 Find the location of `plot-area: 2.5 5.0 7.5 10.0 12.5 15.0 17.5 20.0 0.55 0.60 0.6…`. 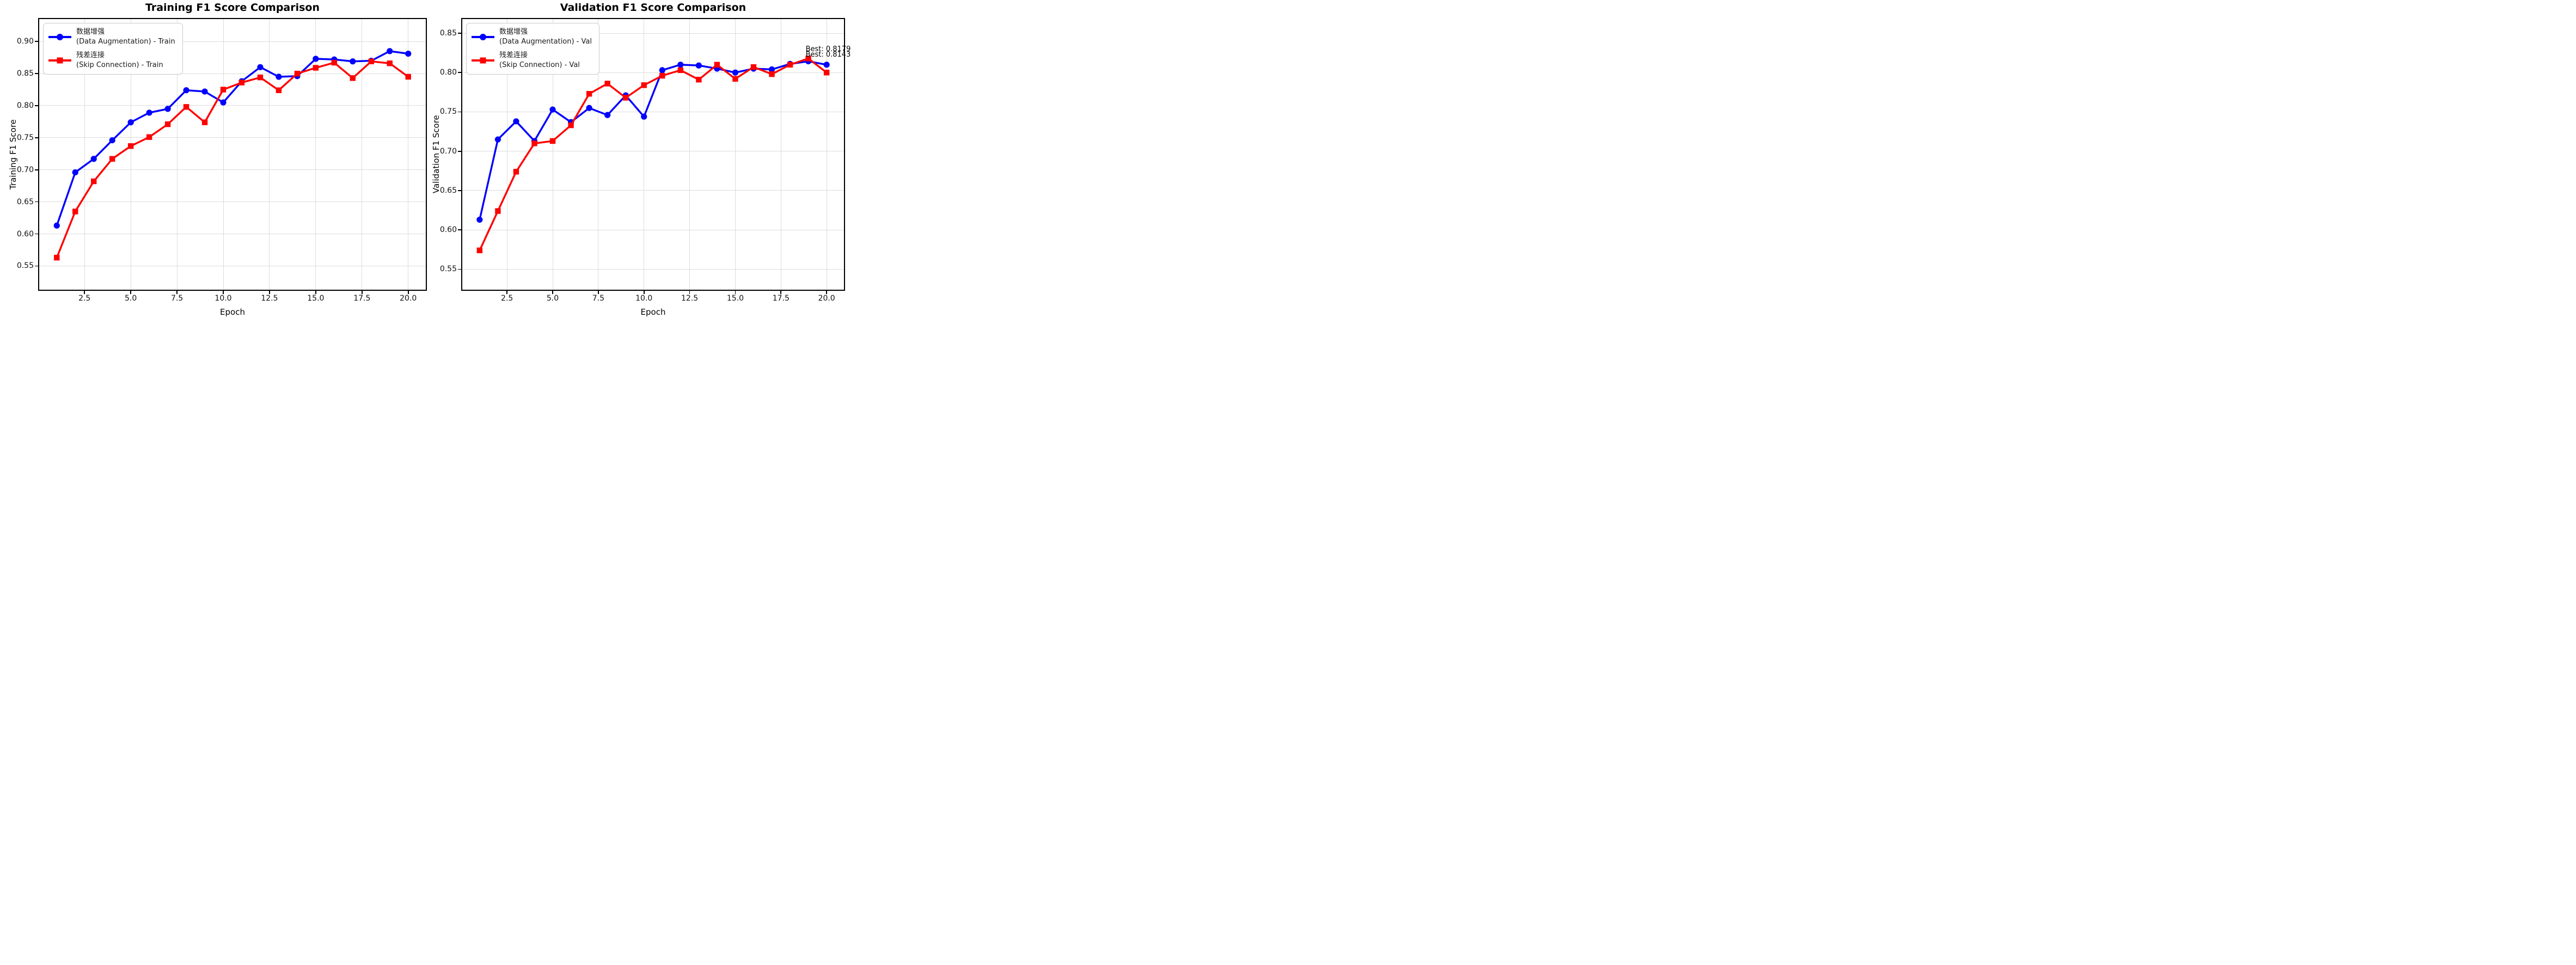

plot-area: 2.5 5.0 7.5 10.0 12.5 15.0 17.5 20.0 0.55 0.60 0.6… is located at coordinates (645, 160).